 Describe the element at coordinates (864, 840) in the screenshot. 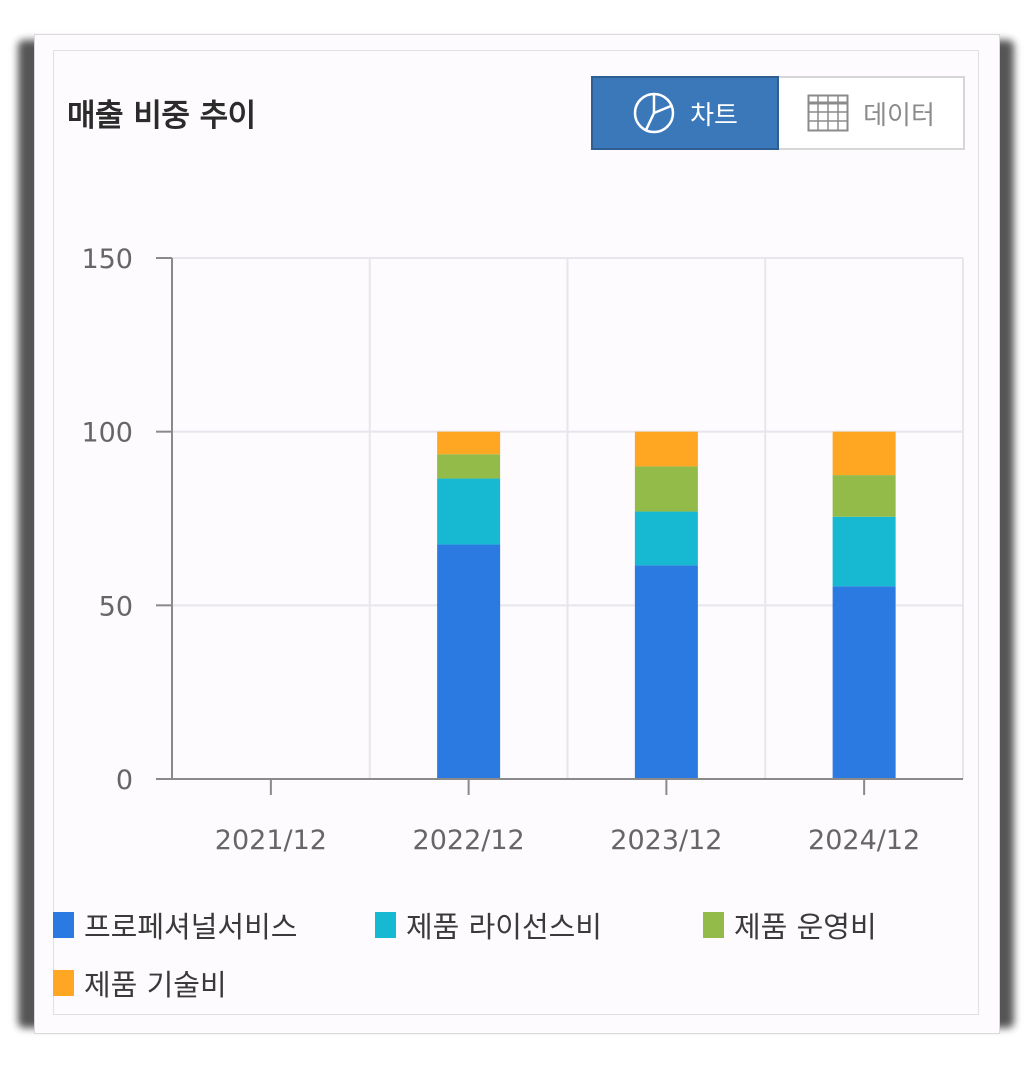

I see `x-tick-label: 2024/12` at that location.